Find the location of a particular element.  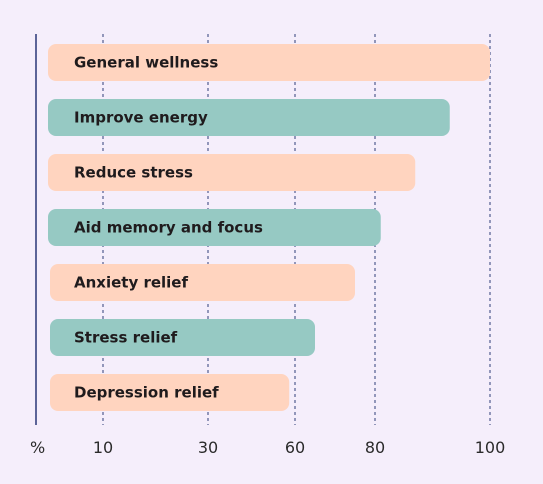

x-tick-label: 60 is located at coordinates (295, 447).